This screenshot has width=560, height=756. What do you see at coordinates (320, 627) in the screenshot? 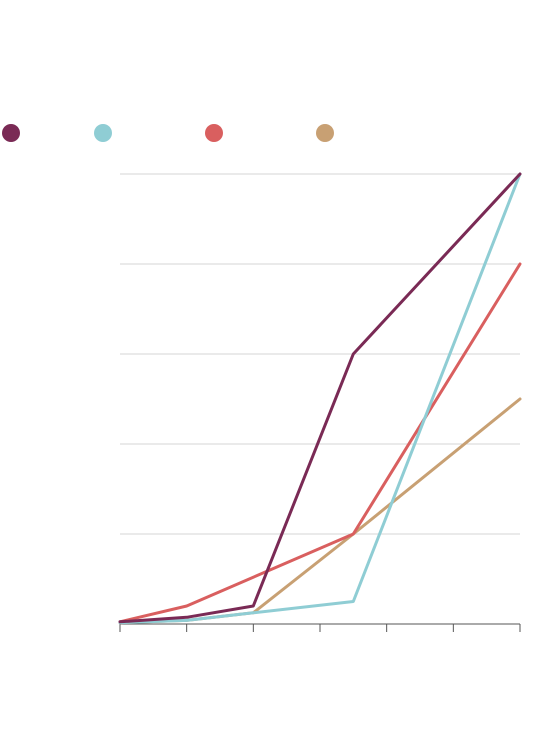
I see `x-axis` at bounding box center [320, 627].